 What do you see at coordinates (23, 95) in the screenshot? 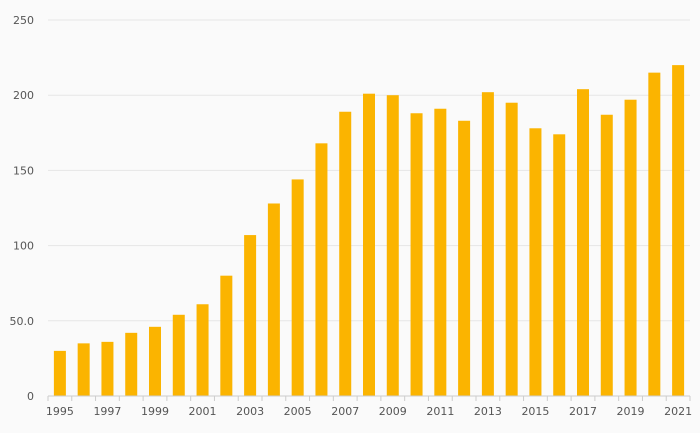
I see `y-tick-label: 200` at bounding box center [23, 95].